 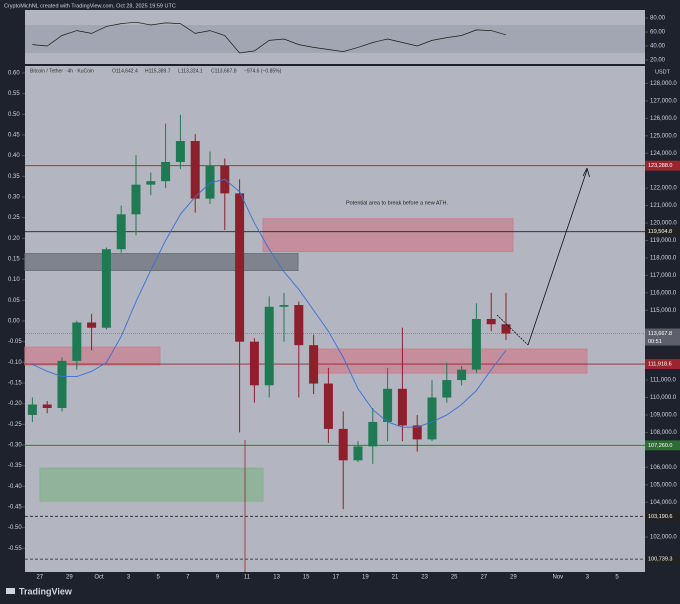 I want to click on y2-tick-label: 0.20, so click(x=14, y=239).